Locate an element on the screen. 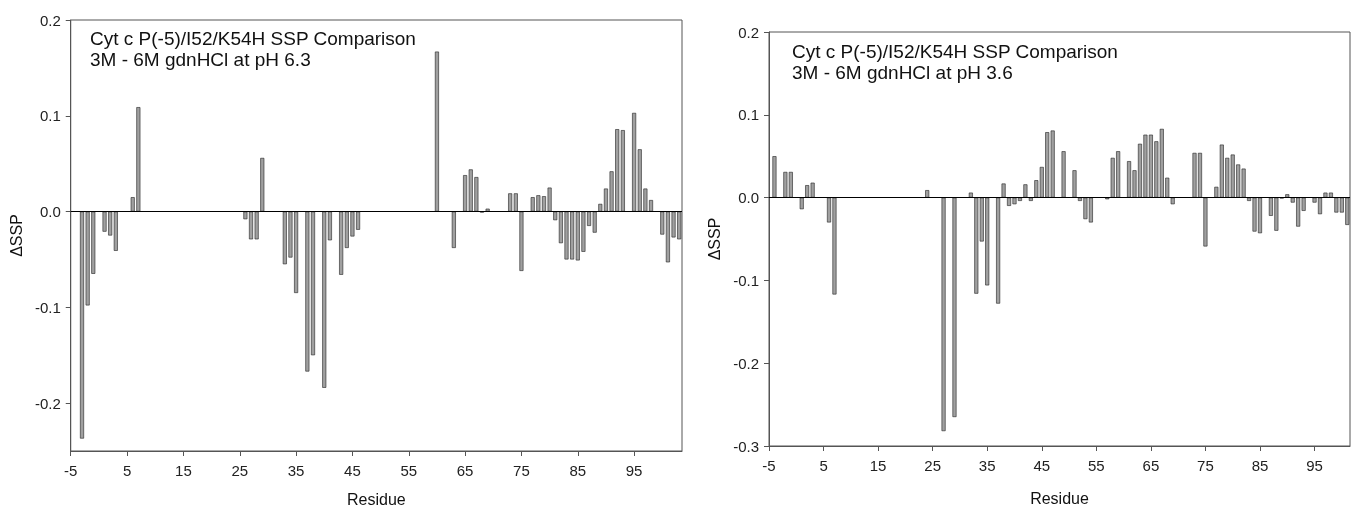  y-tick-label: -0.3 is located at coordinates (746, 446).